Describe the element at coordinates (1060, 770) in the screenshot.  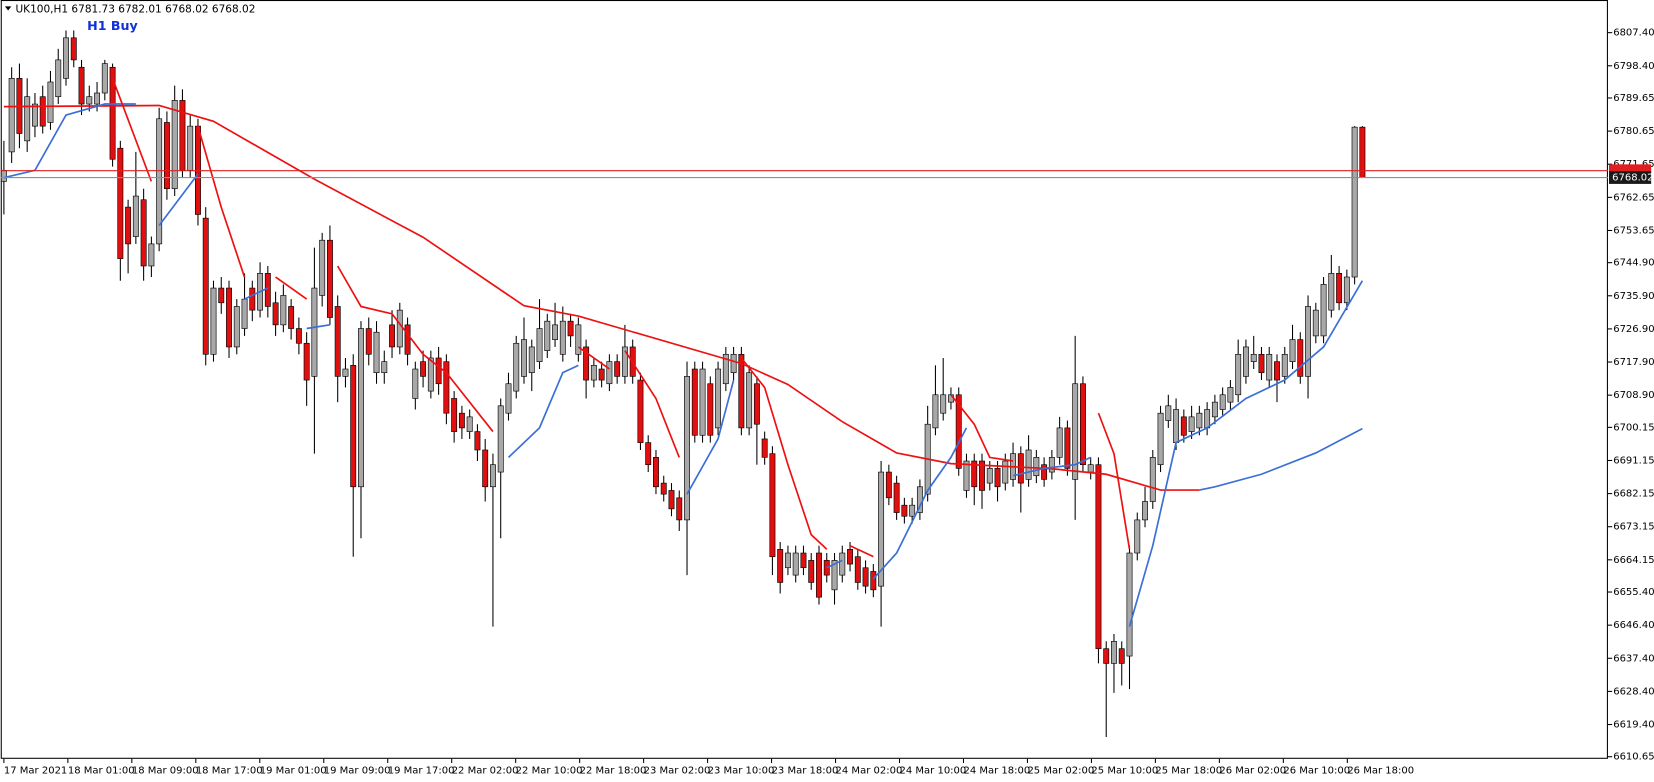
I see `x-tick-label: 25 Mar 02:00` at that location.